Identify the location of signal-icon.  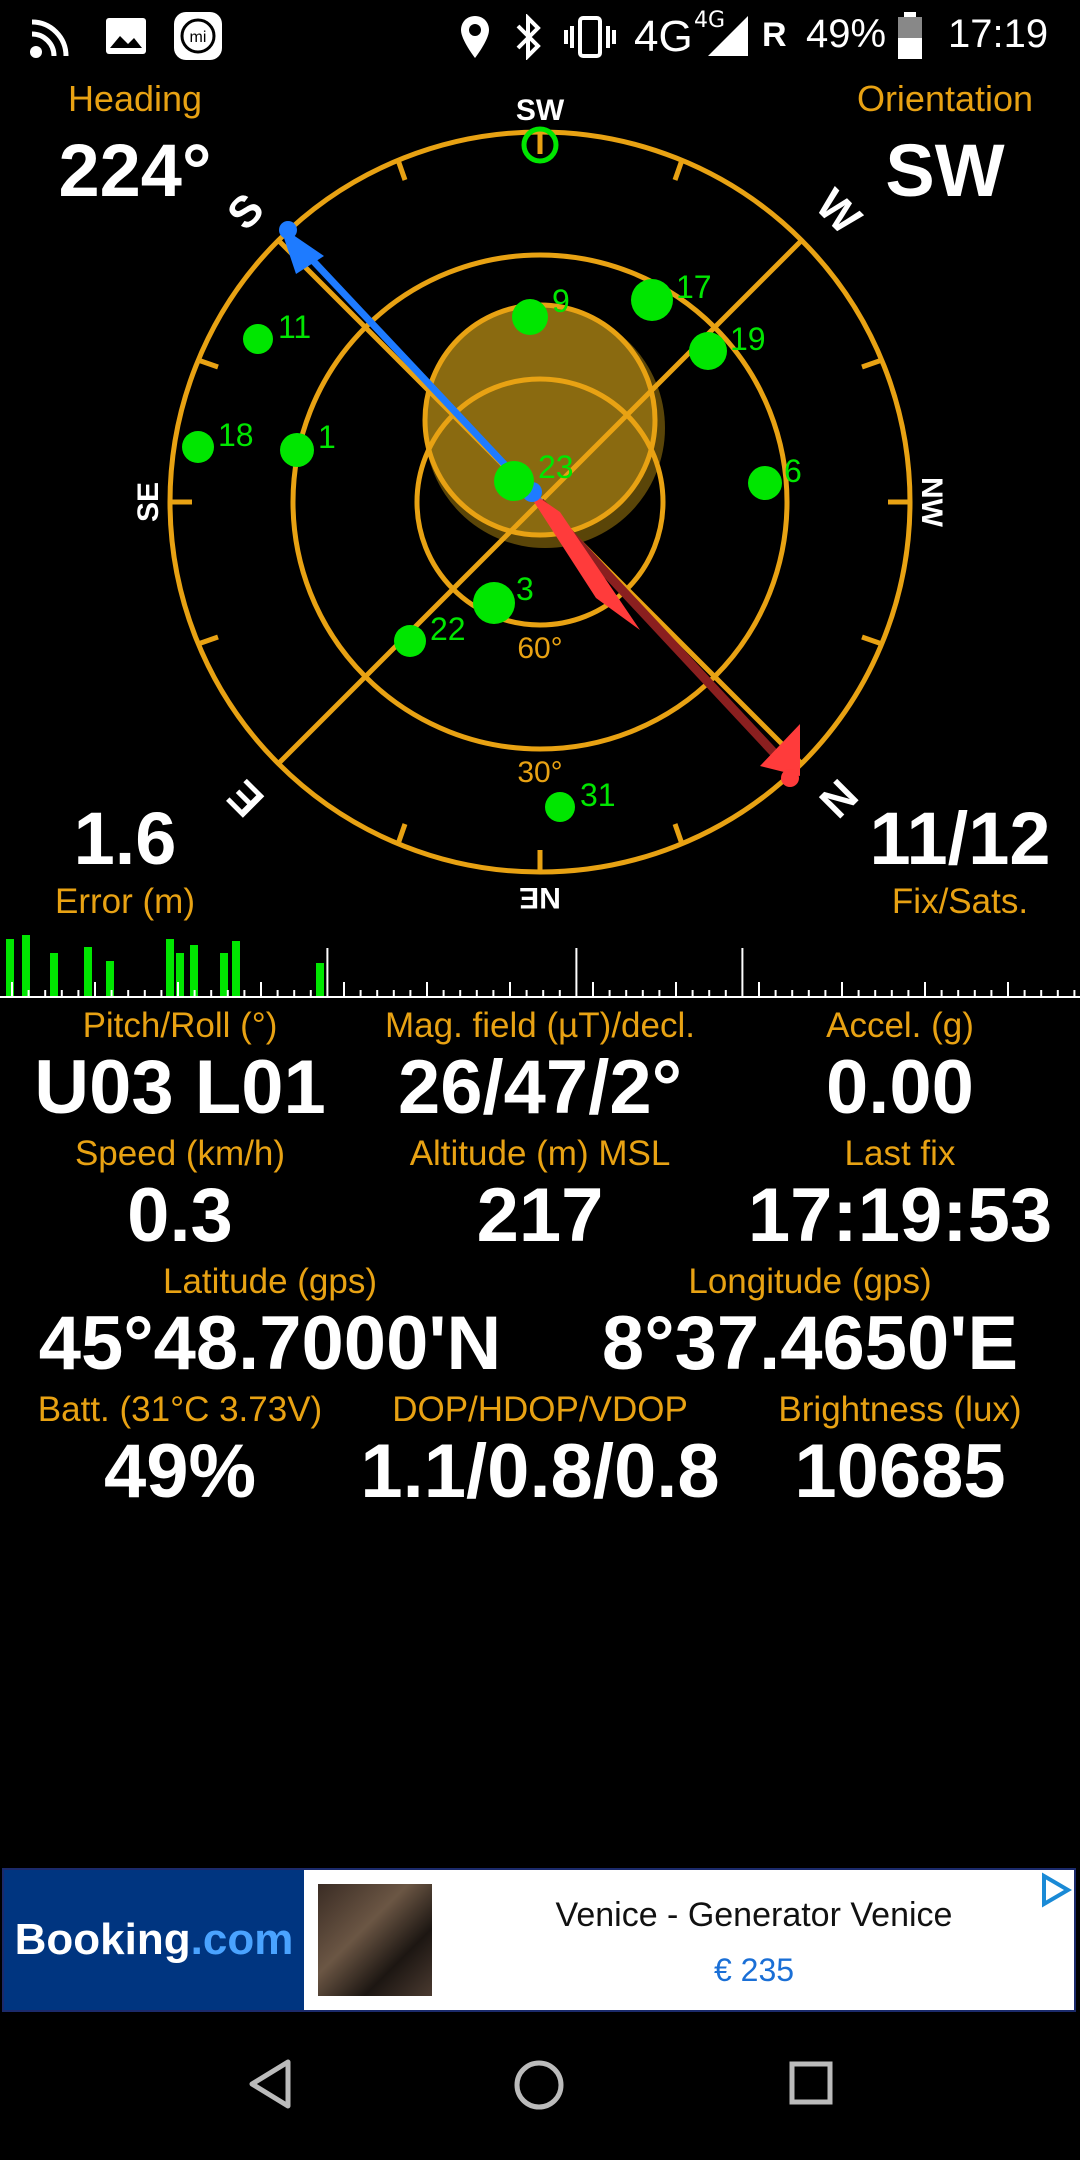
(728, 36).